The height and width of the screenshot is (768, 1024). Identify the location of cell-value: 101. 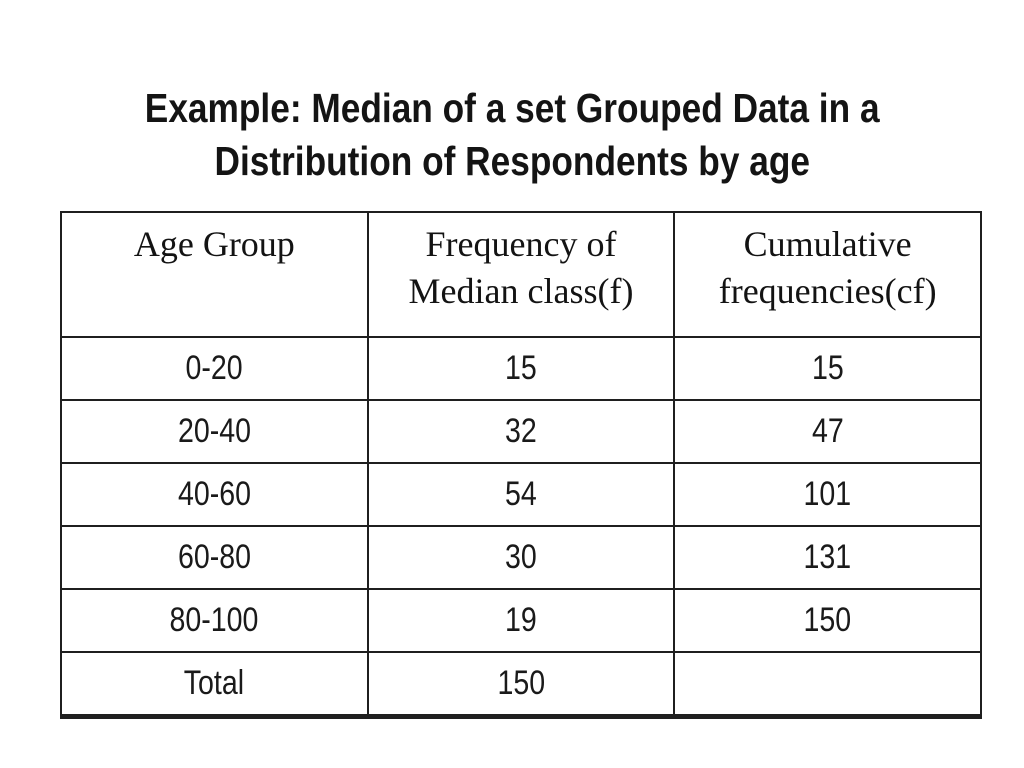
(827, 494).